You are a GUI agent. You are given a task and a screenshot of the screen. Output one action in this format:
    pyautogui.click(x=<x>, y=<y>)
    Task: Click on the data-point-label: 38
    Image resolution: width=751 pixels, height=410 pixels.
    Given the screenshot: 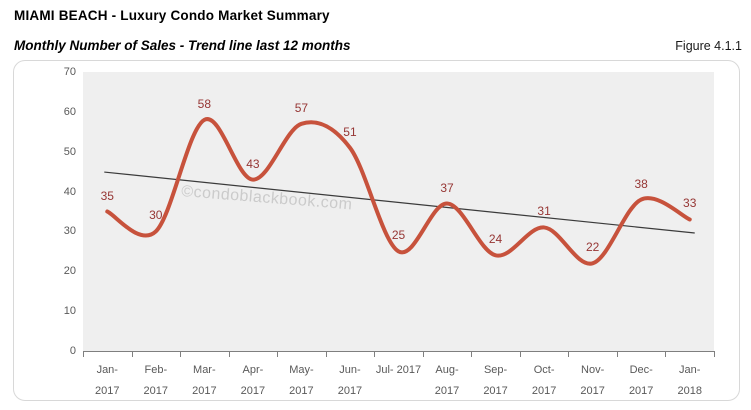 What is the action you would take?
    pyautogui.click(x=641, y=183)
    